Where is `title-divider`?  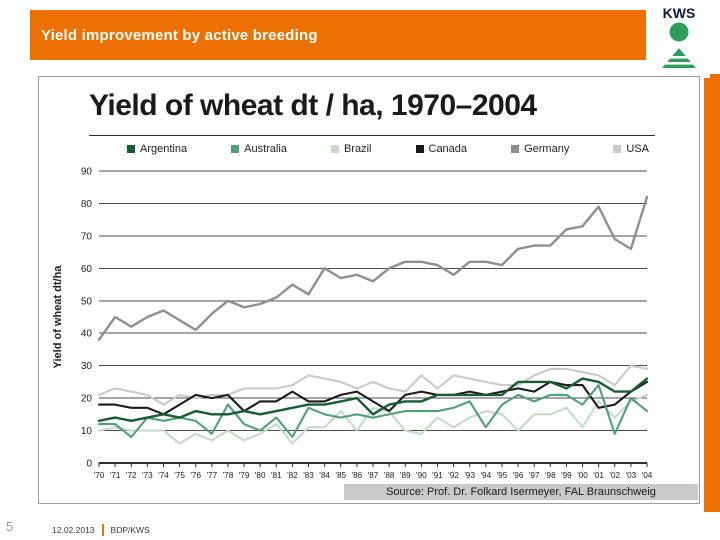
title-divider is located at coordinates (372, 135).